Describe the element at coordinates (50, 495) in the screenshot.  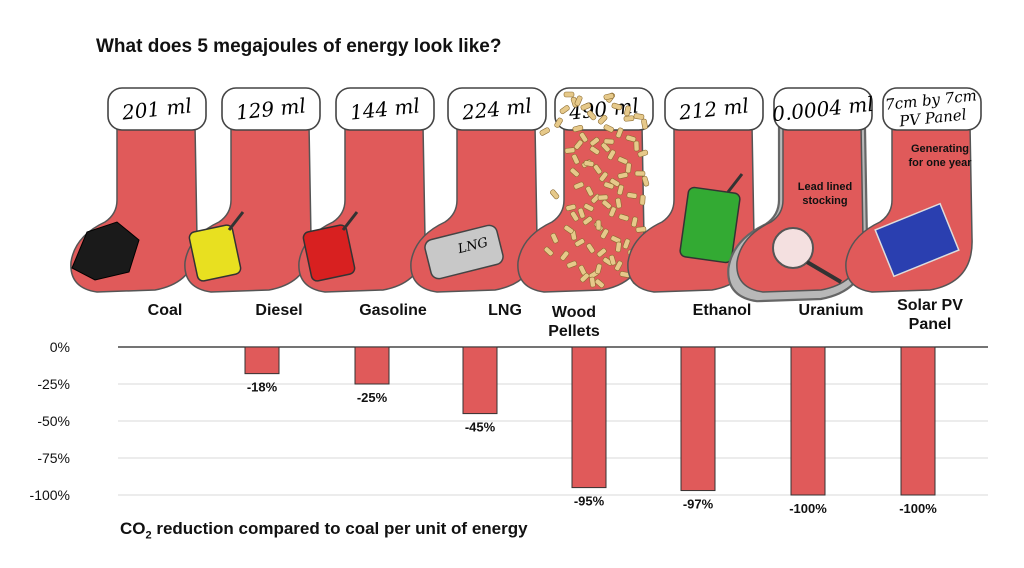
I see `y-tick-label-5: -100%` at that location.